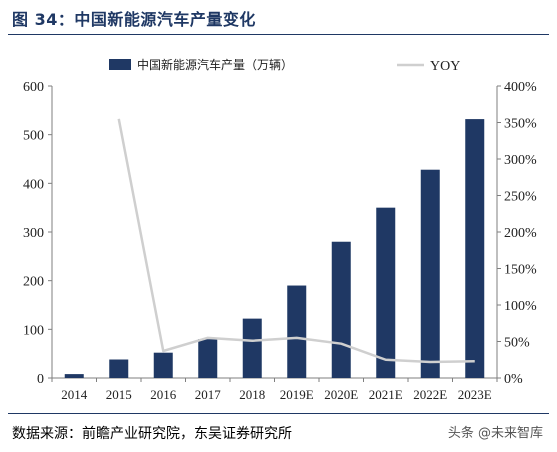  What do you see at coordinates (520, 233) in the screenshot?
I see `y-right-tick-label: 200%` at bounding box center [520, 233].